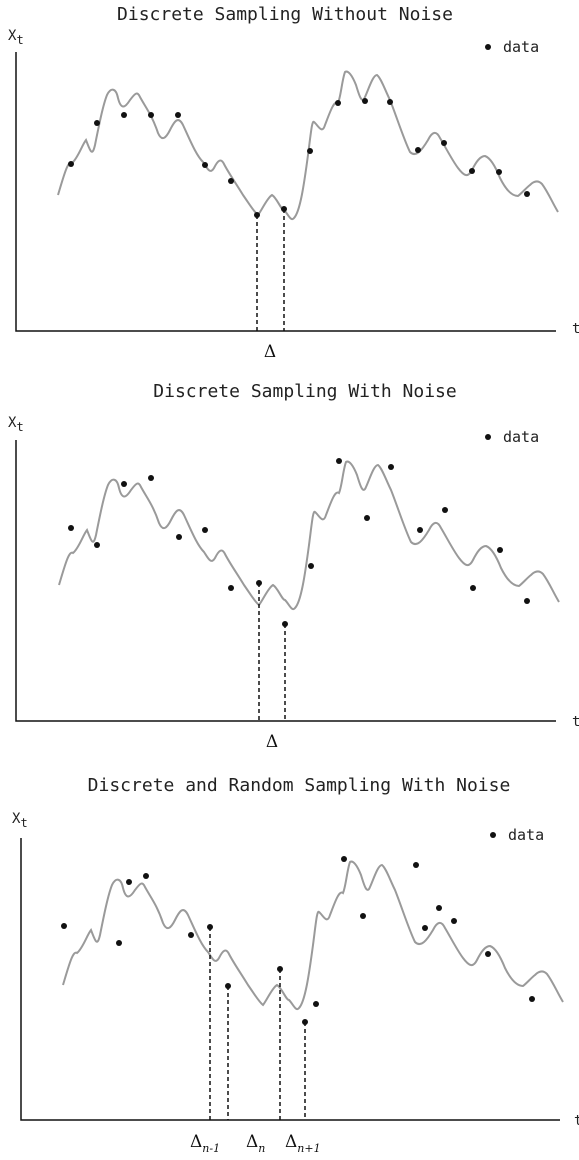 This screenshot has width=579, height=1160. I want to click on interval-label-n-minus-1: Δn-1, so click(205, 1143).